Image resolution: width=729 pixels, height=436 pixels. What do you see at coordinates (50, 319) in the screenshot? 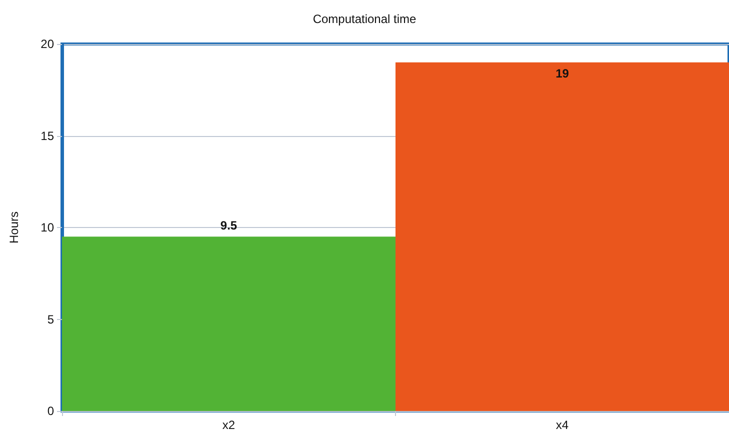
I see `y-tick-label: 5` at bounding box center [50, 319].